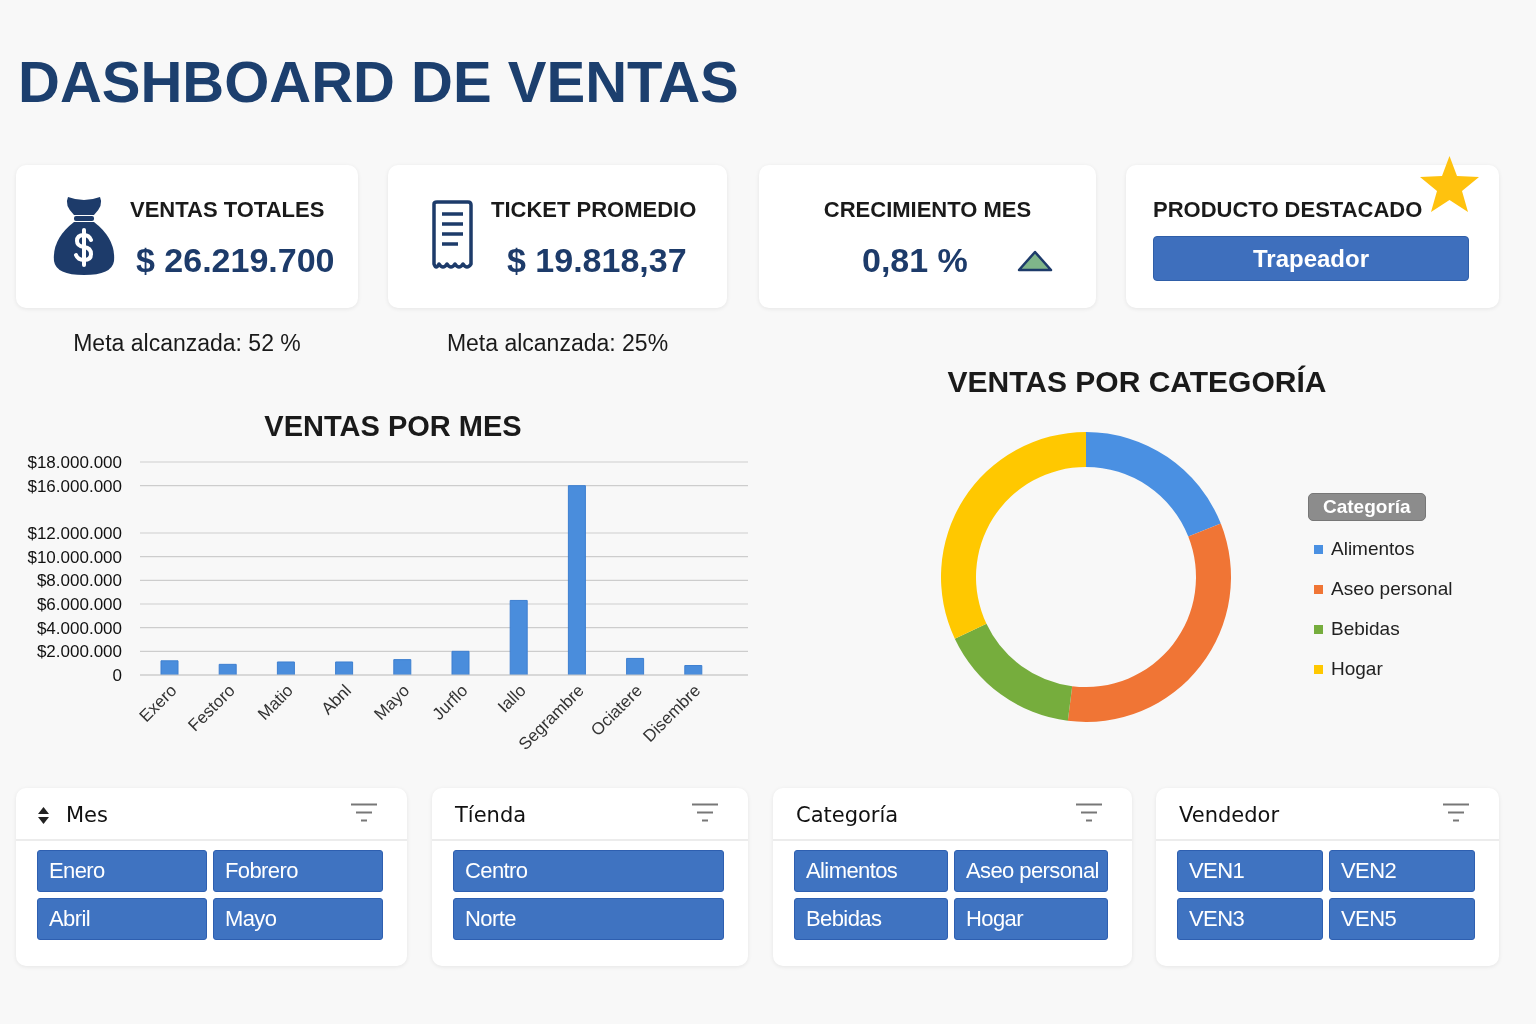 The image size is (1536, 1024). Describe the element at coordinates (74, 557) in the screenshot. I see `y-tick-label: $10.000.000` at that location.